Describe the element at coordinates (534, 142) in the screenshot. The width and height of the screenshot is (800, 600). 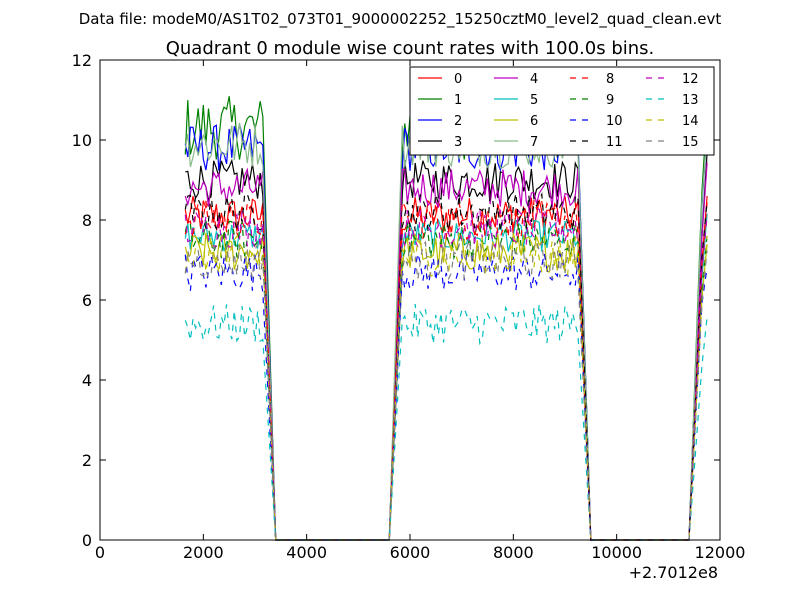
I see `legend-label: 7` at that location.